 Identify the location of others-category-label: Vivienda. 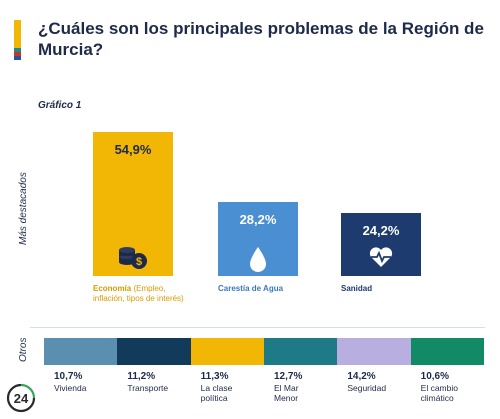
(70, 388).